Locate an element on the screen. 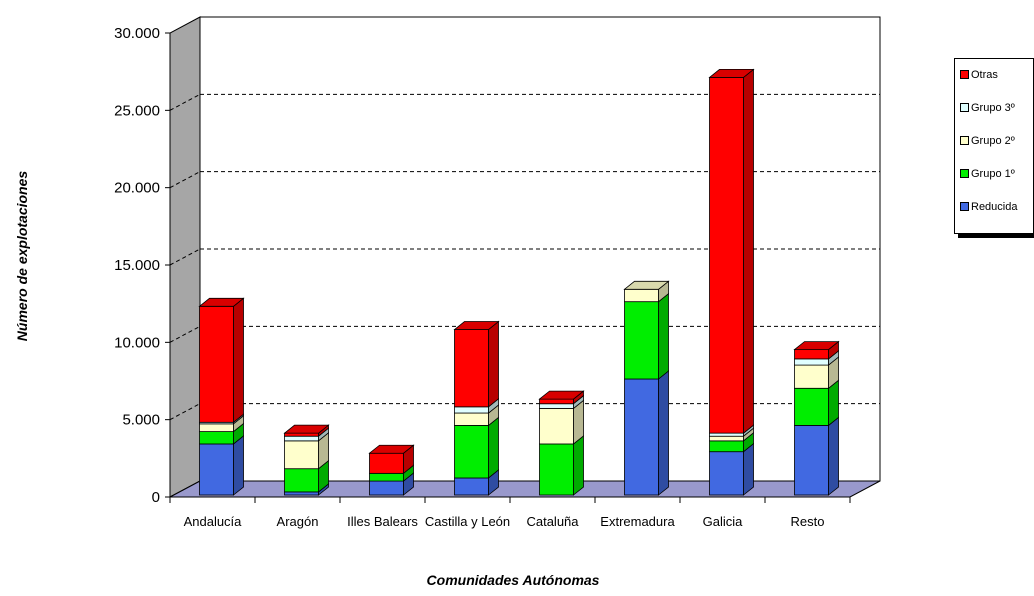 The height and width of the screenshot is (596, 1034). legend-item: Grupo 3º is located at coordinates (987, 108).